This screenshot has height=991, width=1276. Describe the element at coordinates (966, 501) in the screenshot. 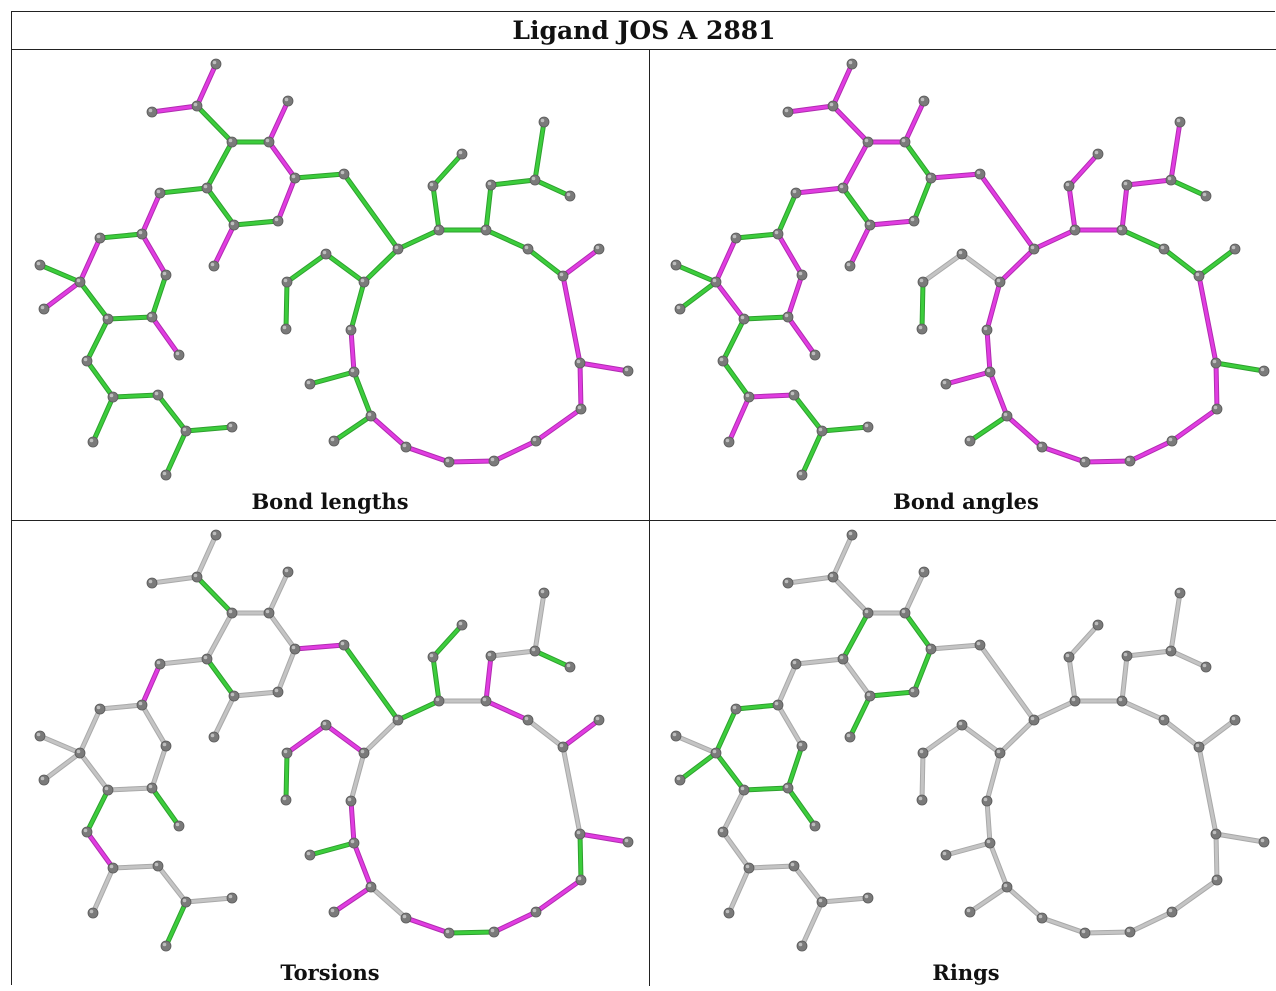

I see `panel-caption-bond-angles: Bond angles` at that location.